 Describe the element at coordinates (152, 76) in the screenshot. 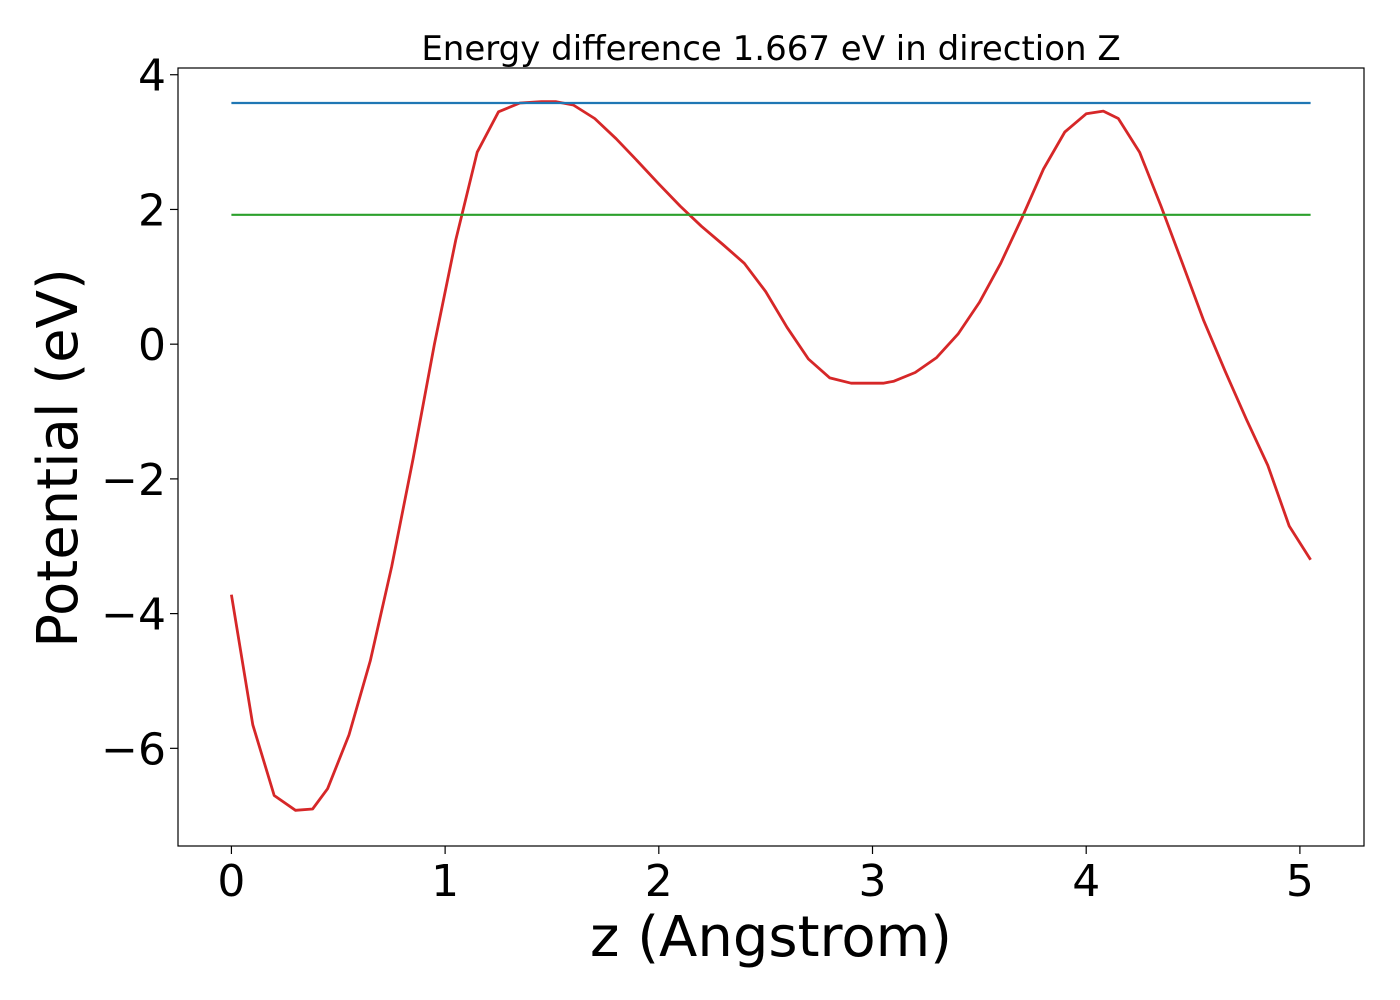

I see `y-tick-label: 4` at that location.